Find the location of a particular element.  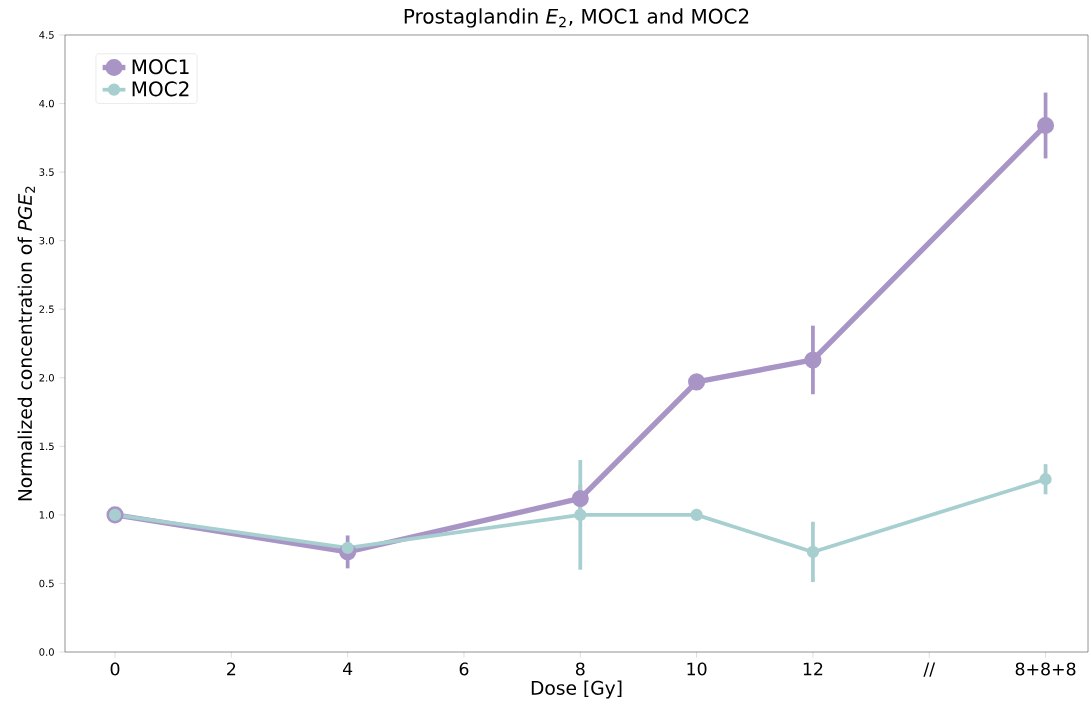

y-tick-label: 0.0 is located at coordinates (46, 652).